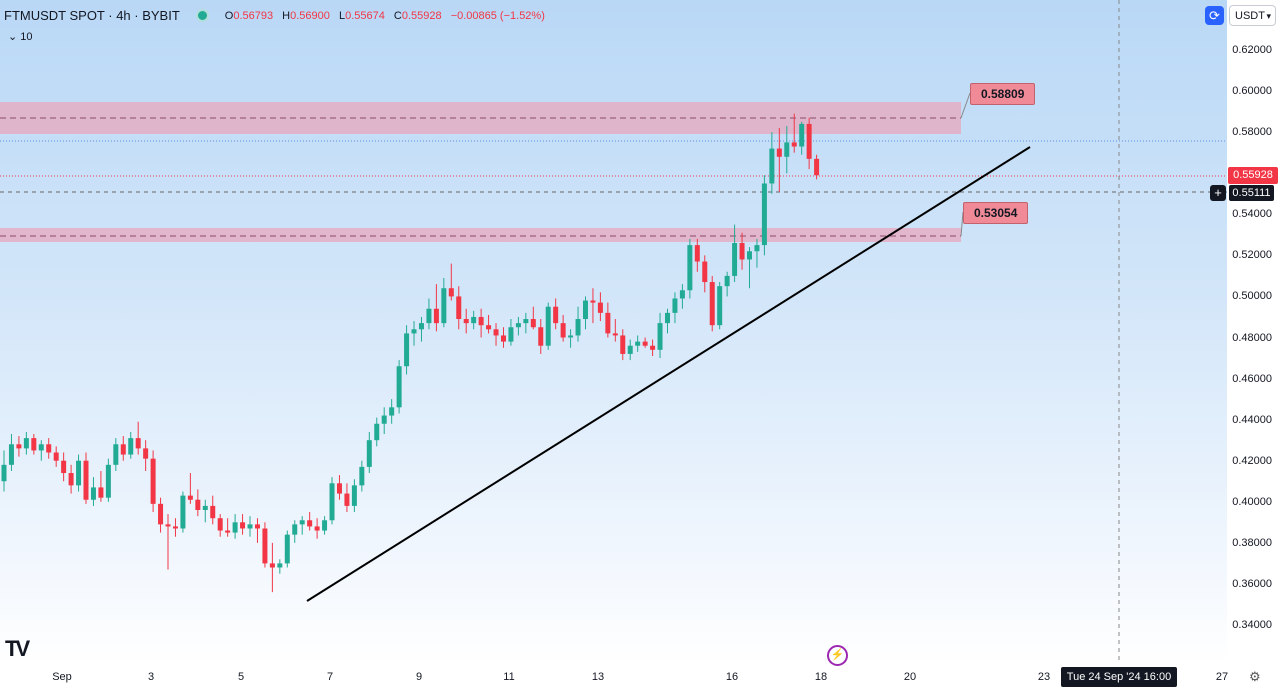 This screenshot has height=689, width=1280. What do you see at coordinates (1003, 94) in the screenshot?
I see `level-label-upper: 0.58809` at bounding box center [1003, 94].